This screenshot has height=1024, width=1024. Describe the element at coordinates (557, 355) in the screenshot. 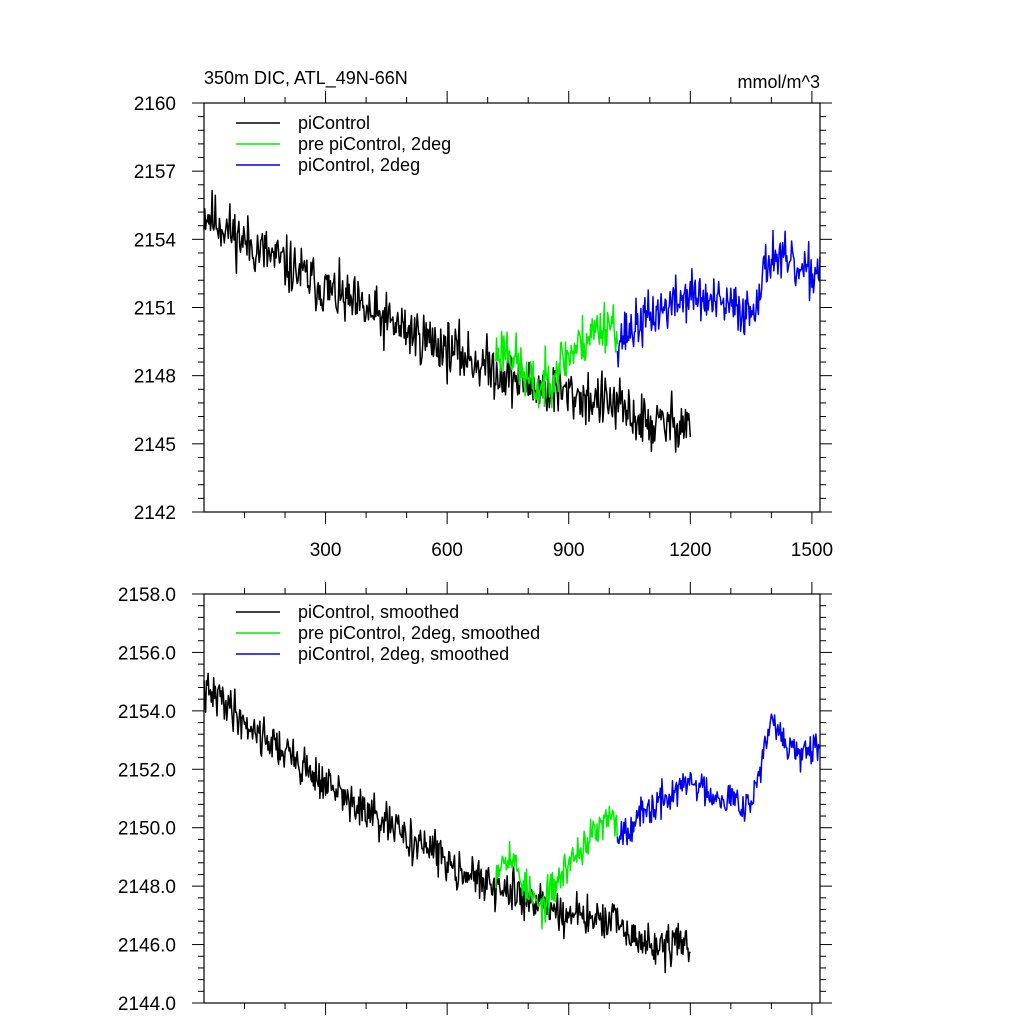

I see `series-line-pre-picontrol-2deg` at that location.